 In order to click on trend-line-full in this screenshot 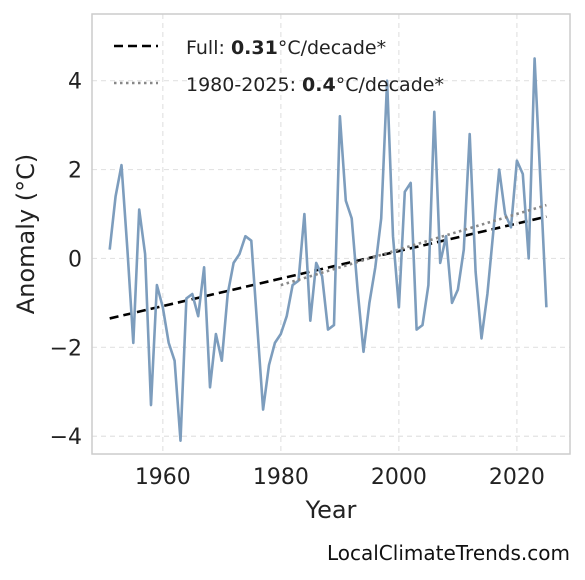, I will do `click(328, 267)`.